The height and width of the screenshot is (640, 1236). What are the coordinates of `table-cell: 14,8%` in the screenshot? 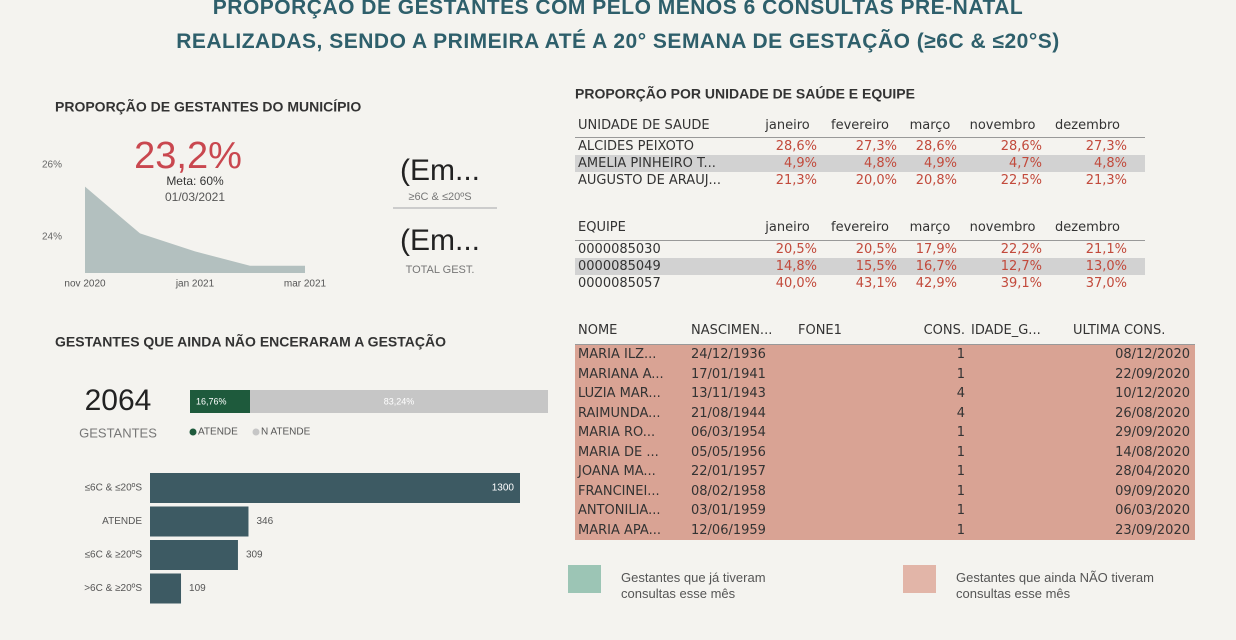 It's located at (796, 266).